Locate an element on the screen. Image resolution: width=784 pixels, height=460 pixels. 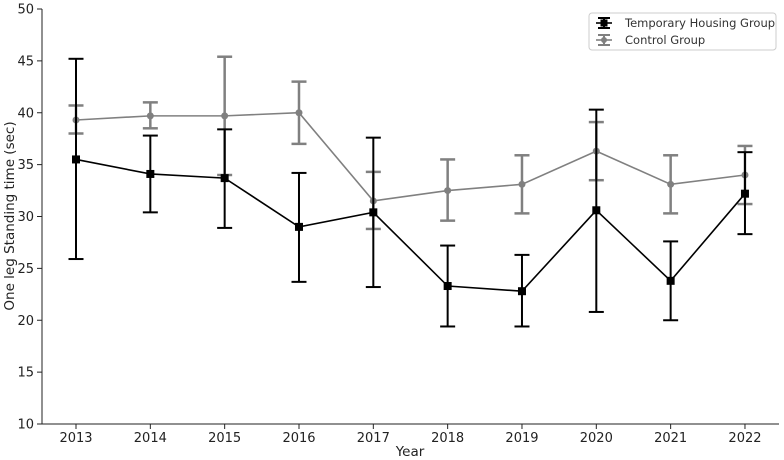
x-tick-label: 2019 is located at coordinates (521, 438).